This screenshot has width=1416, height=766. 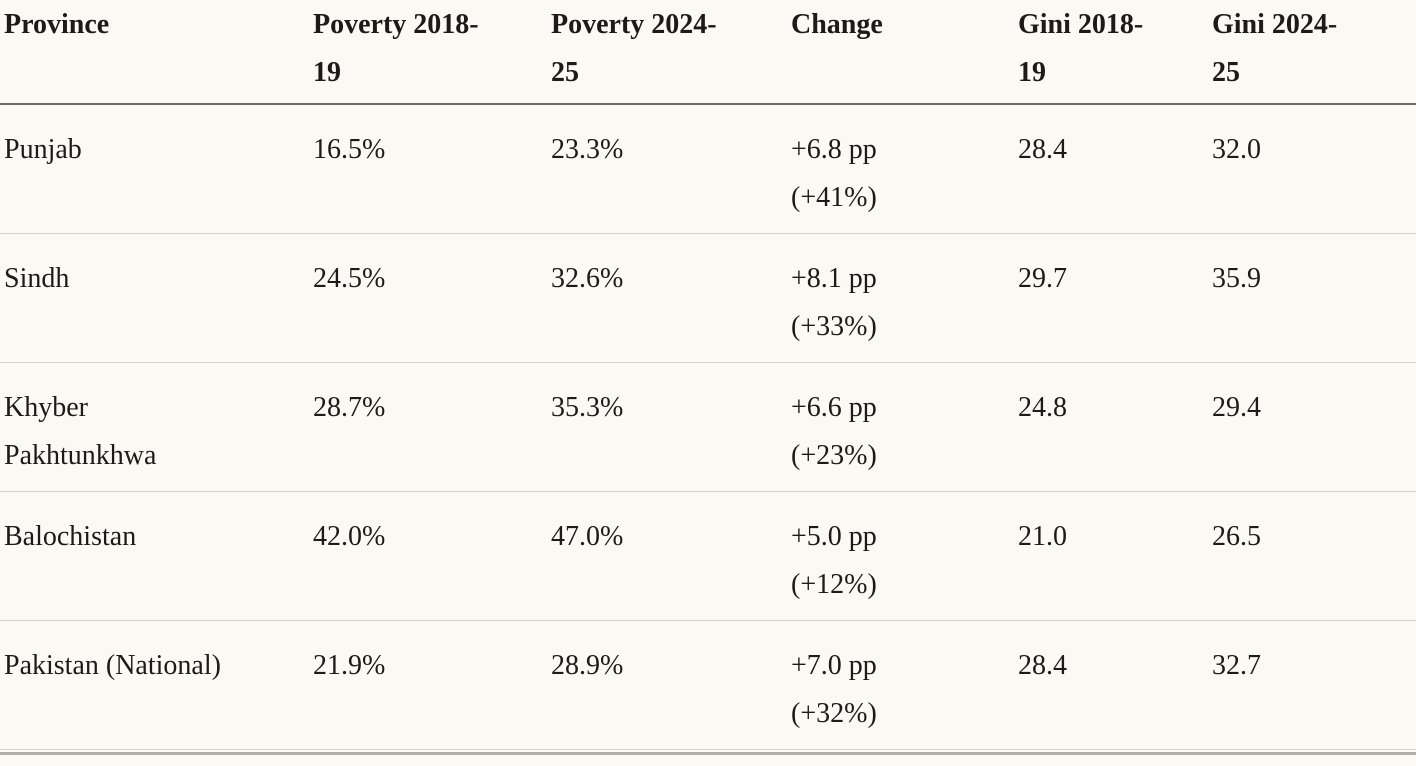 I want to click on table-bottom-rule, so click(x=708, y=753).